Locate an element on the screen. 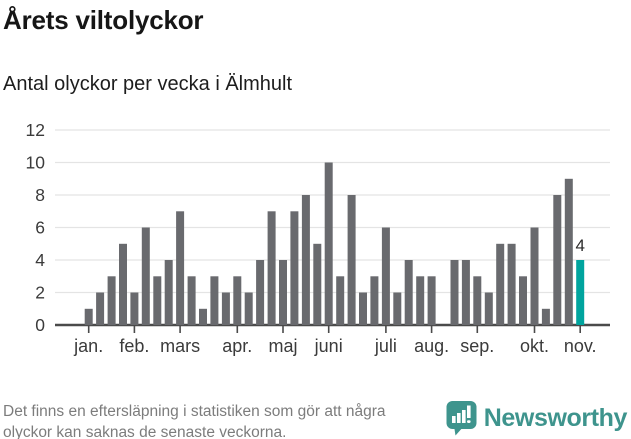 The height and width of the screenshot is (439, 631). x-axis-month-label: jan. is located at coordinates (88, 346).